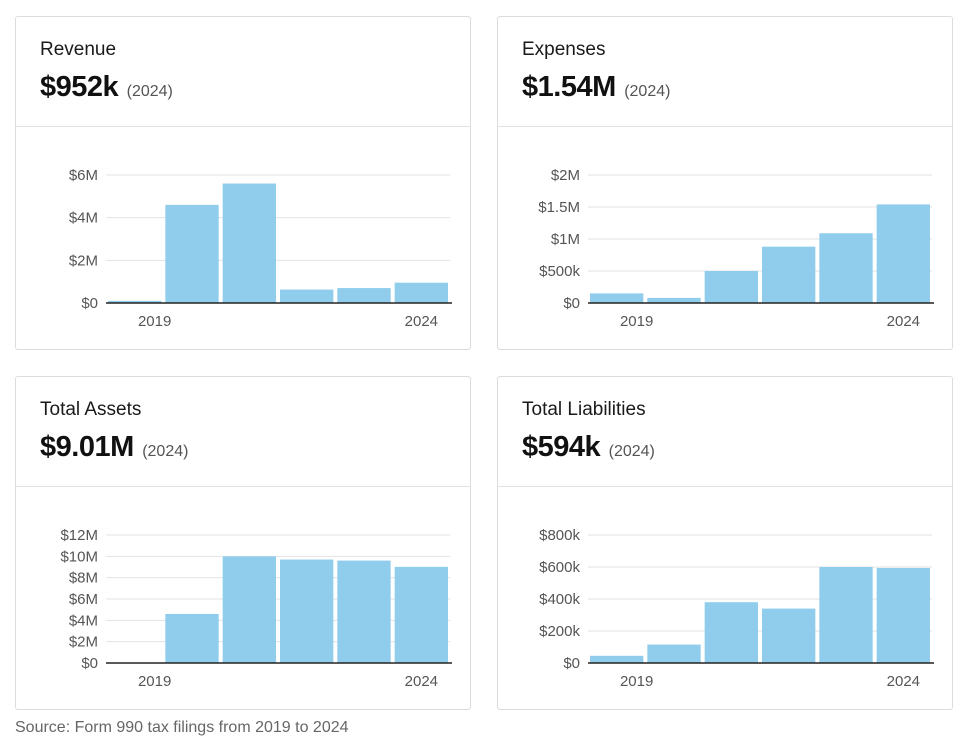 Image resolution: width=977 pixels, height=750 pixels. I want to click on y-tick-label: $1.5M, so click(559, 207).